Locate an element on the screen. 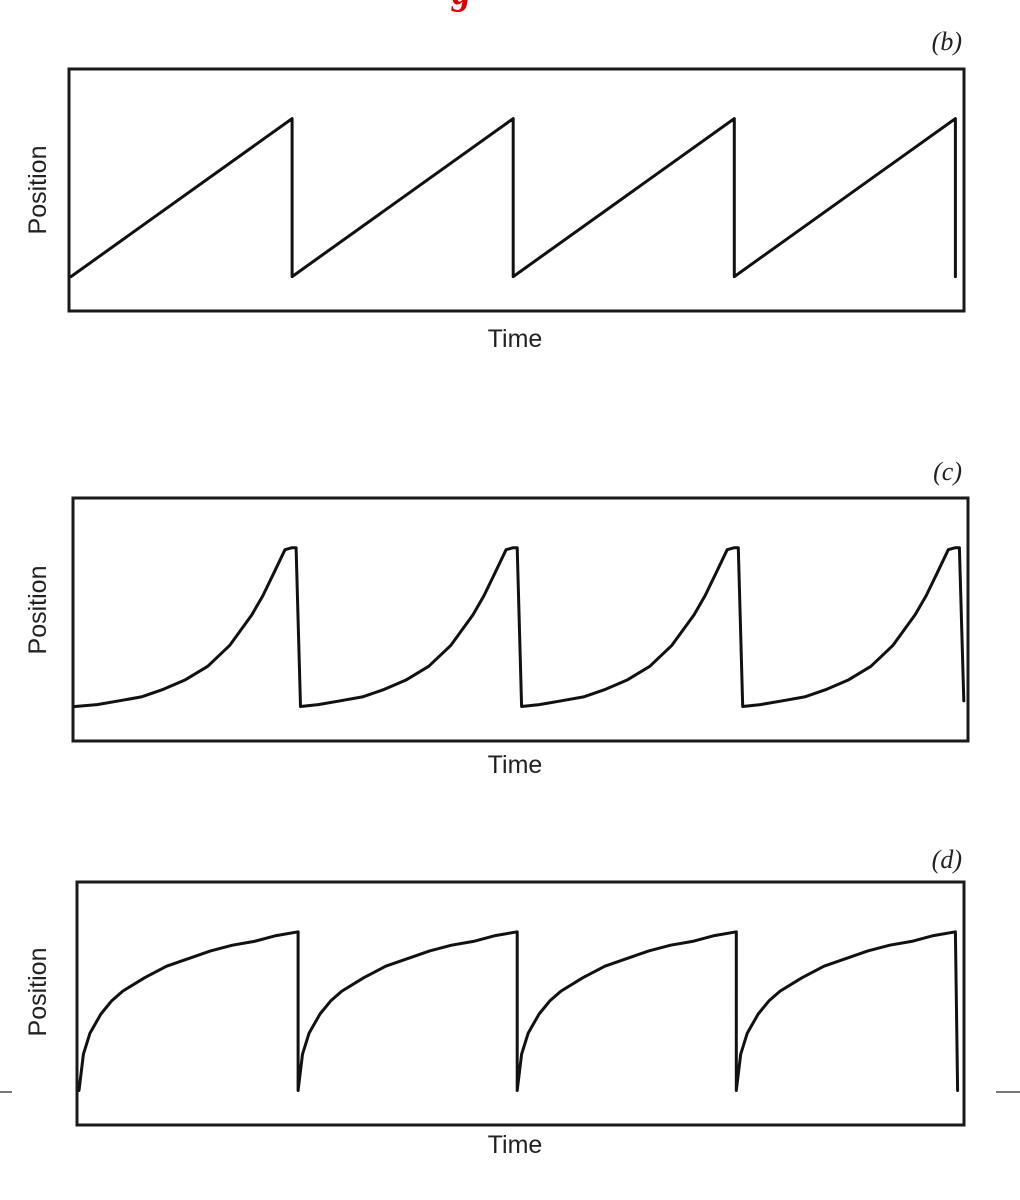 This screenshot has width=1020, height=1200. series-line-b is located at coordinates (513, 198).